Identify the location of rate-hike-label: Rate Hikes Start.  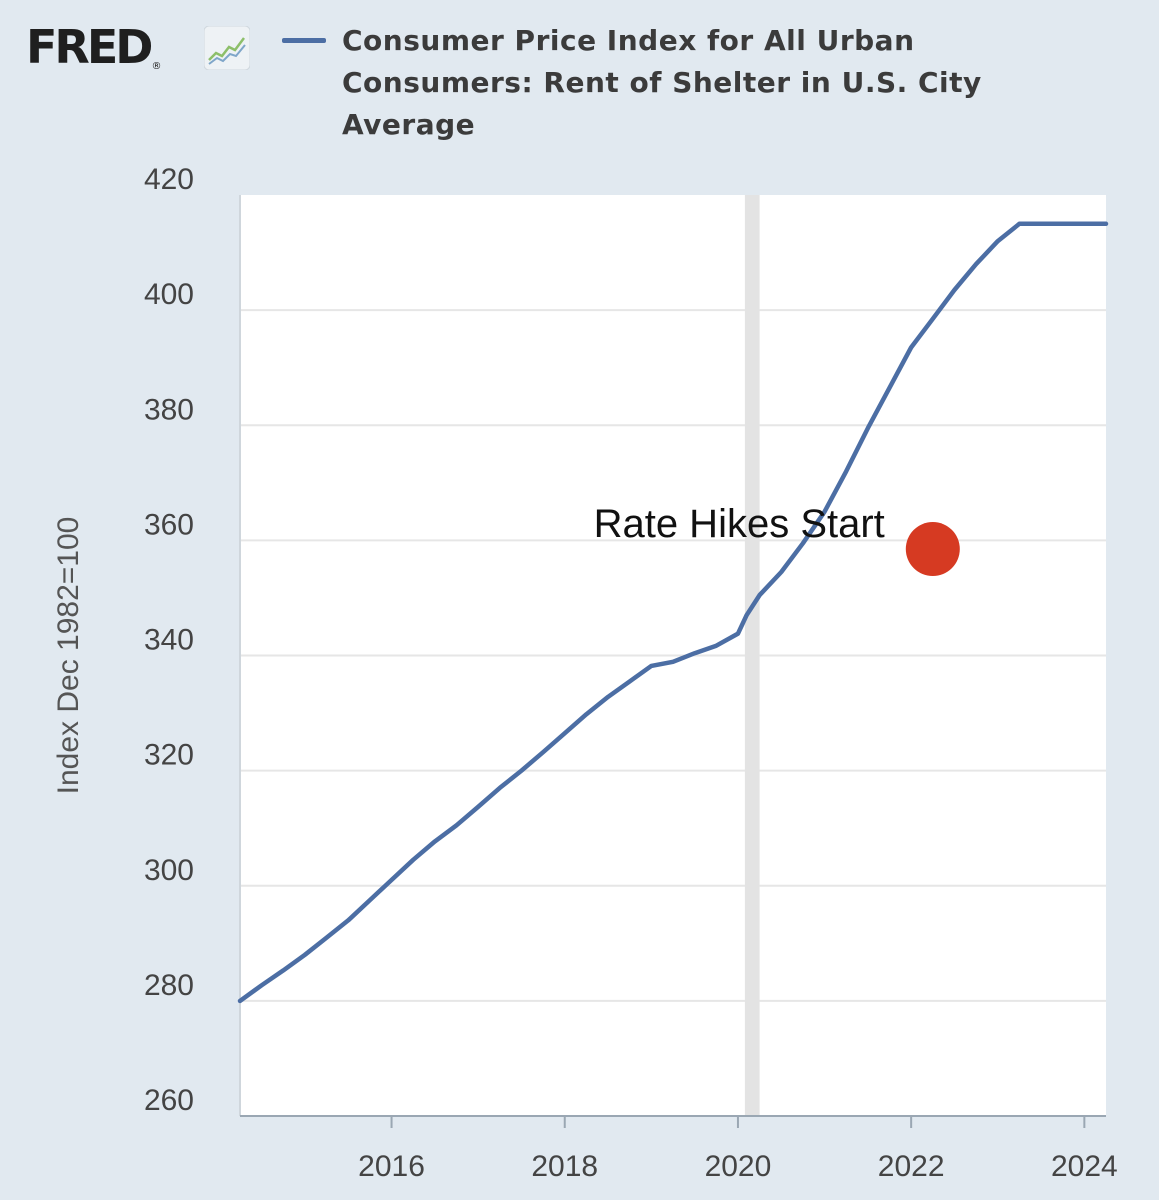
(739, 524).